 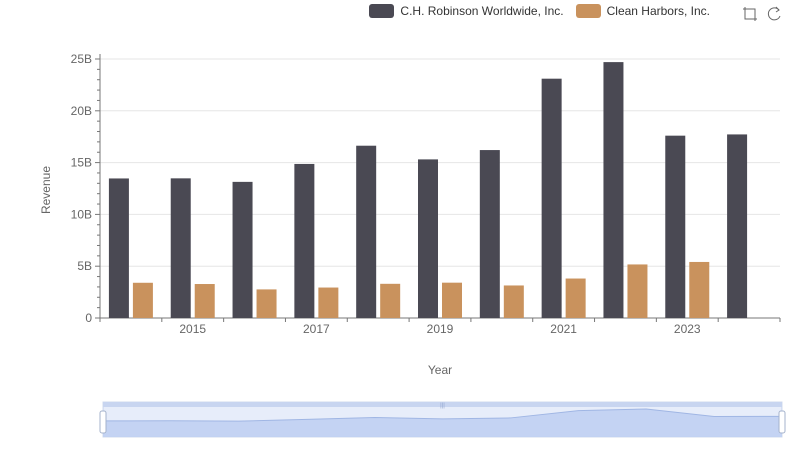 What do you see at coordinates (103, 422) in the screenshot?
I see `slider-left-handle` at bounding box center [103, 422].